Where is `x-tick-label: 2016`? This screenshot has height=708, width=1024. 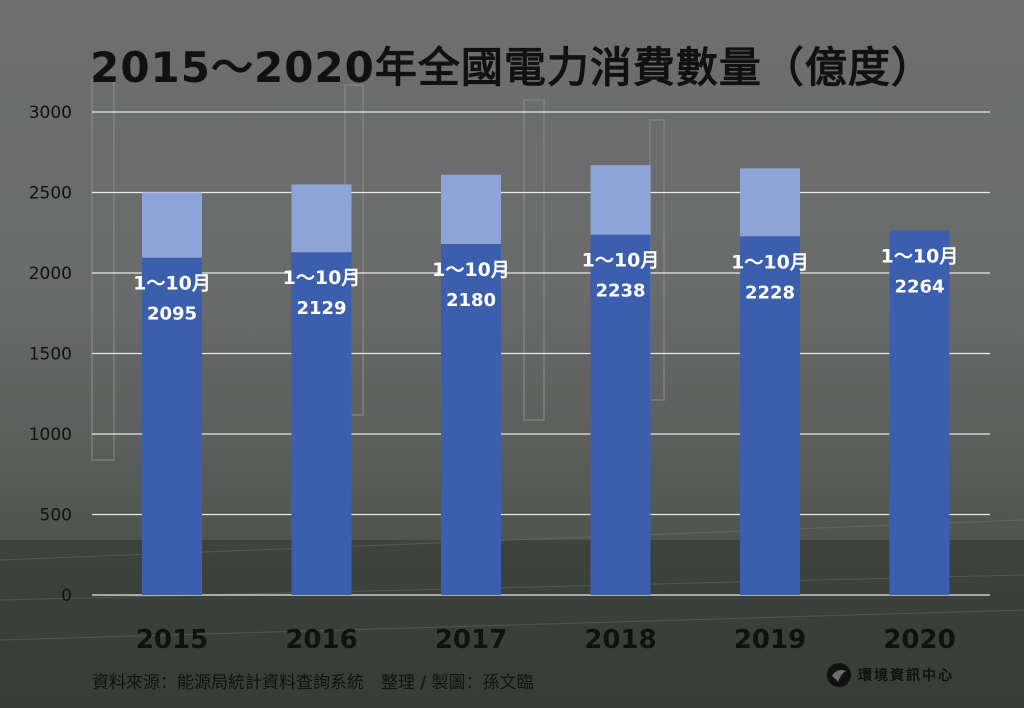
x-tick-label: 2016 is located at coordinates (321, 640).